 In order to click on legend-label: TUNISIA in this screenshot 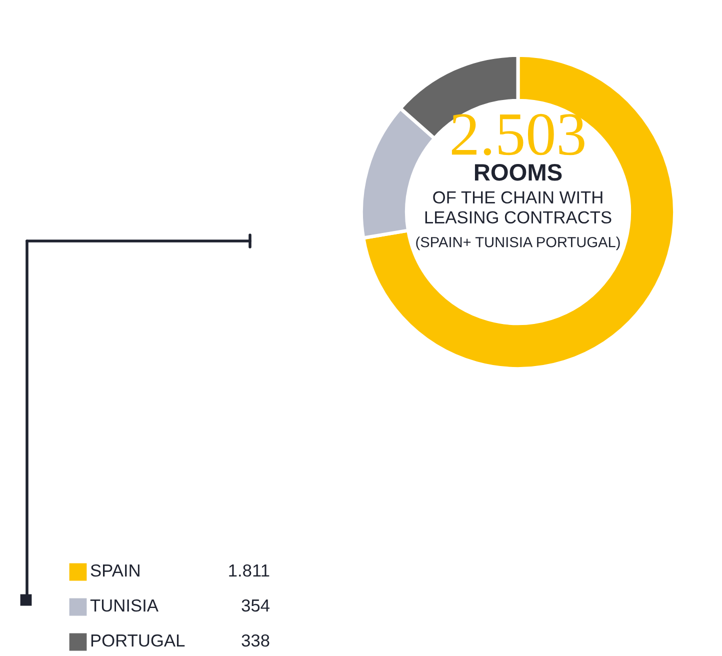, I will do `click(124, 605)`.